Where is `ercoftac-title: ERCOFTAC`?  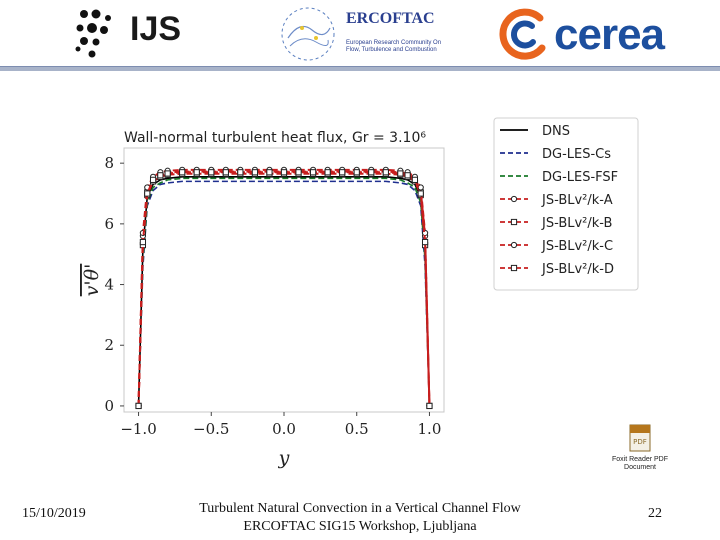 ercoftac-title: ERCOFTAC is located at coordinates (390, 18).